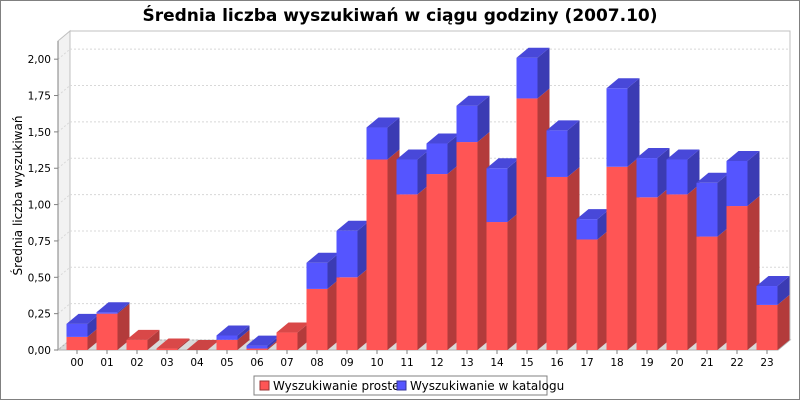 The width and height of the screenshot is (800, 400). What do you see at coordinates (64, 190) in the screenshot?
I see `plot-side-wall` at bounding box center [64, 190].